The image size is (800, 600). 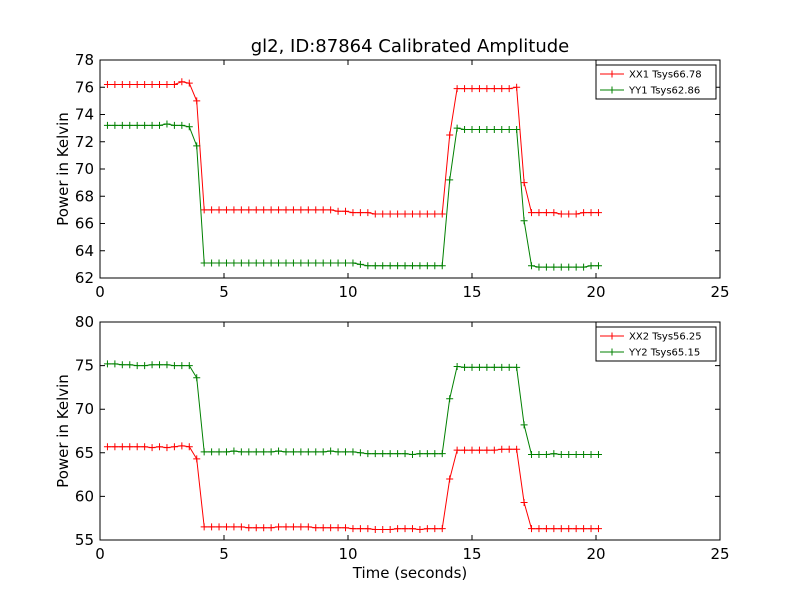 What do you see at coordinates (84, 278) in the screenshot?
I see `y-tick-label: 62` at bounding box center [84, 278].